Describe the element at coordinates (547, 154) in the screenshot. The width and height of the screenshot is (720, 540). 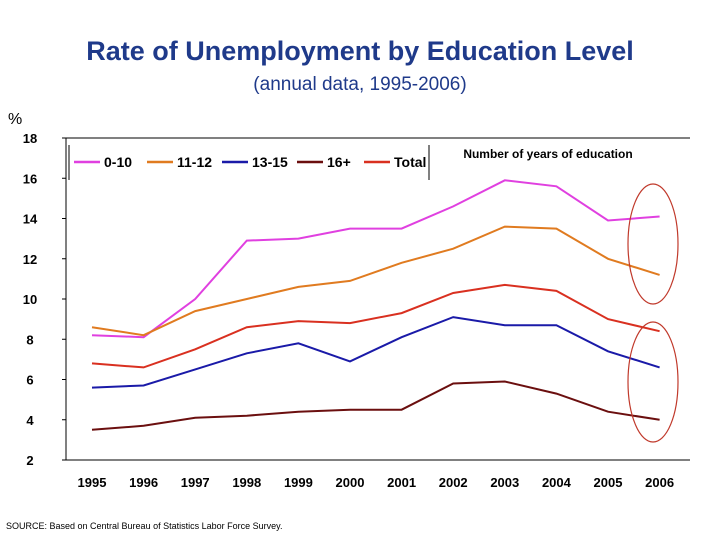
I see `legend-title: Number of years of education` at that location.